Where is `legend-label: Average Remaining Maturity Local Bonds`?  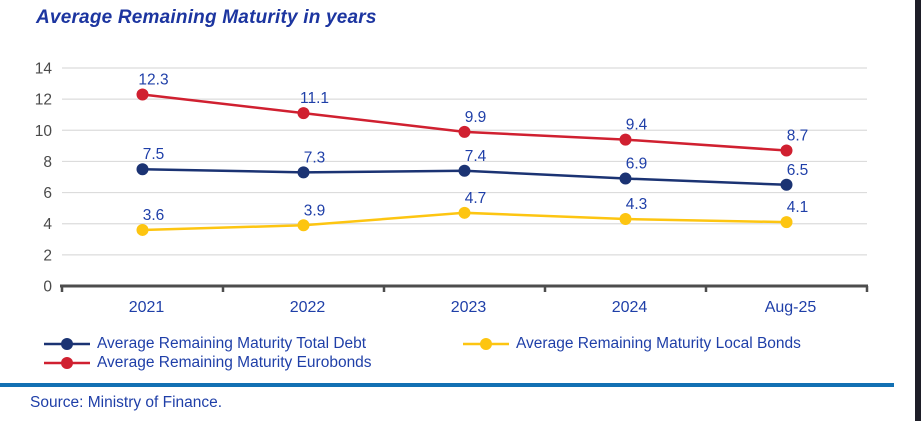
legend-label: Average Remaining Maturity Local Bonds is located at coordinates (658, 343).